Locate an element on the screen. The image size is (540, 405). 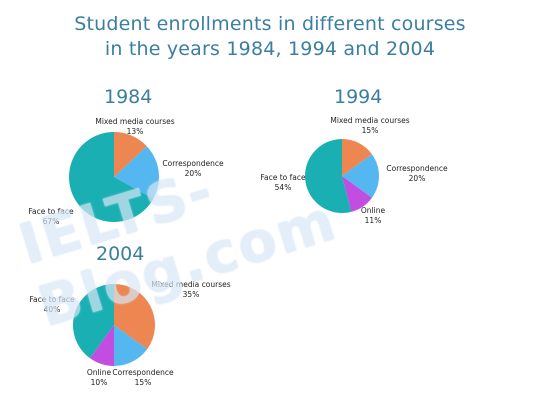
label-1984-correspondence: Correspondence 20% is located at coordinates (193, 169).